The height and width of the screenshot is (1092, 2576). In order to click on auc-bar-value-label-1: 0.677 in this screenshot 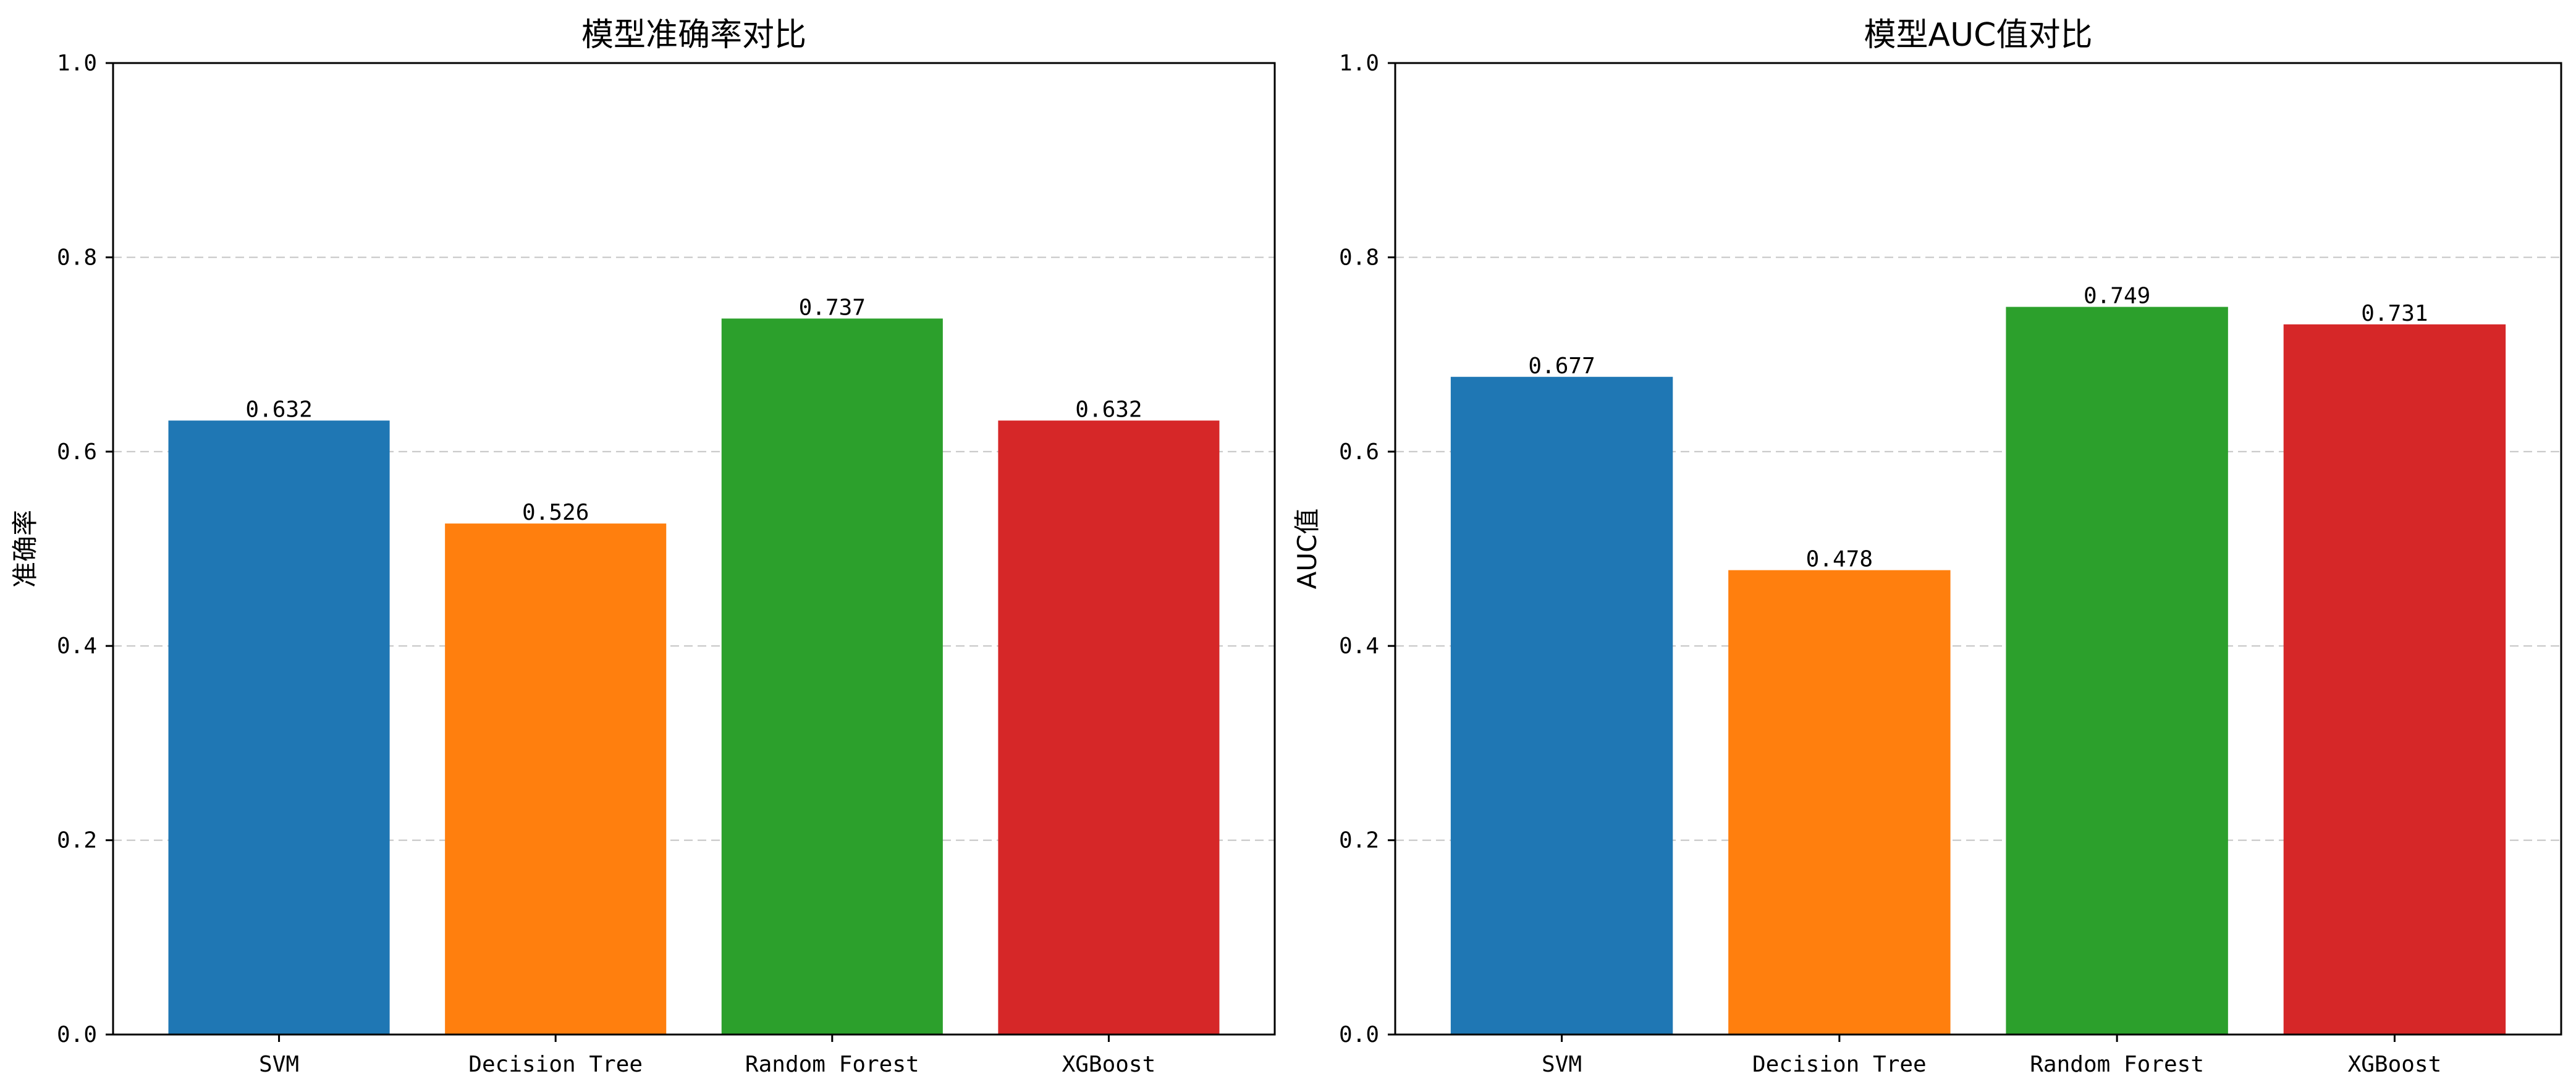, I will do `click(1561, 366)`.